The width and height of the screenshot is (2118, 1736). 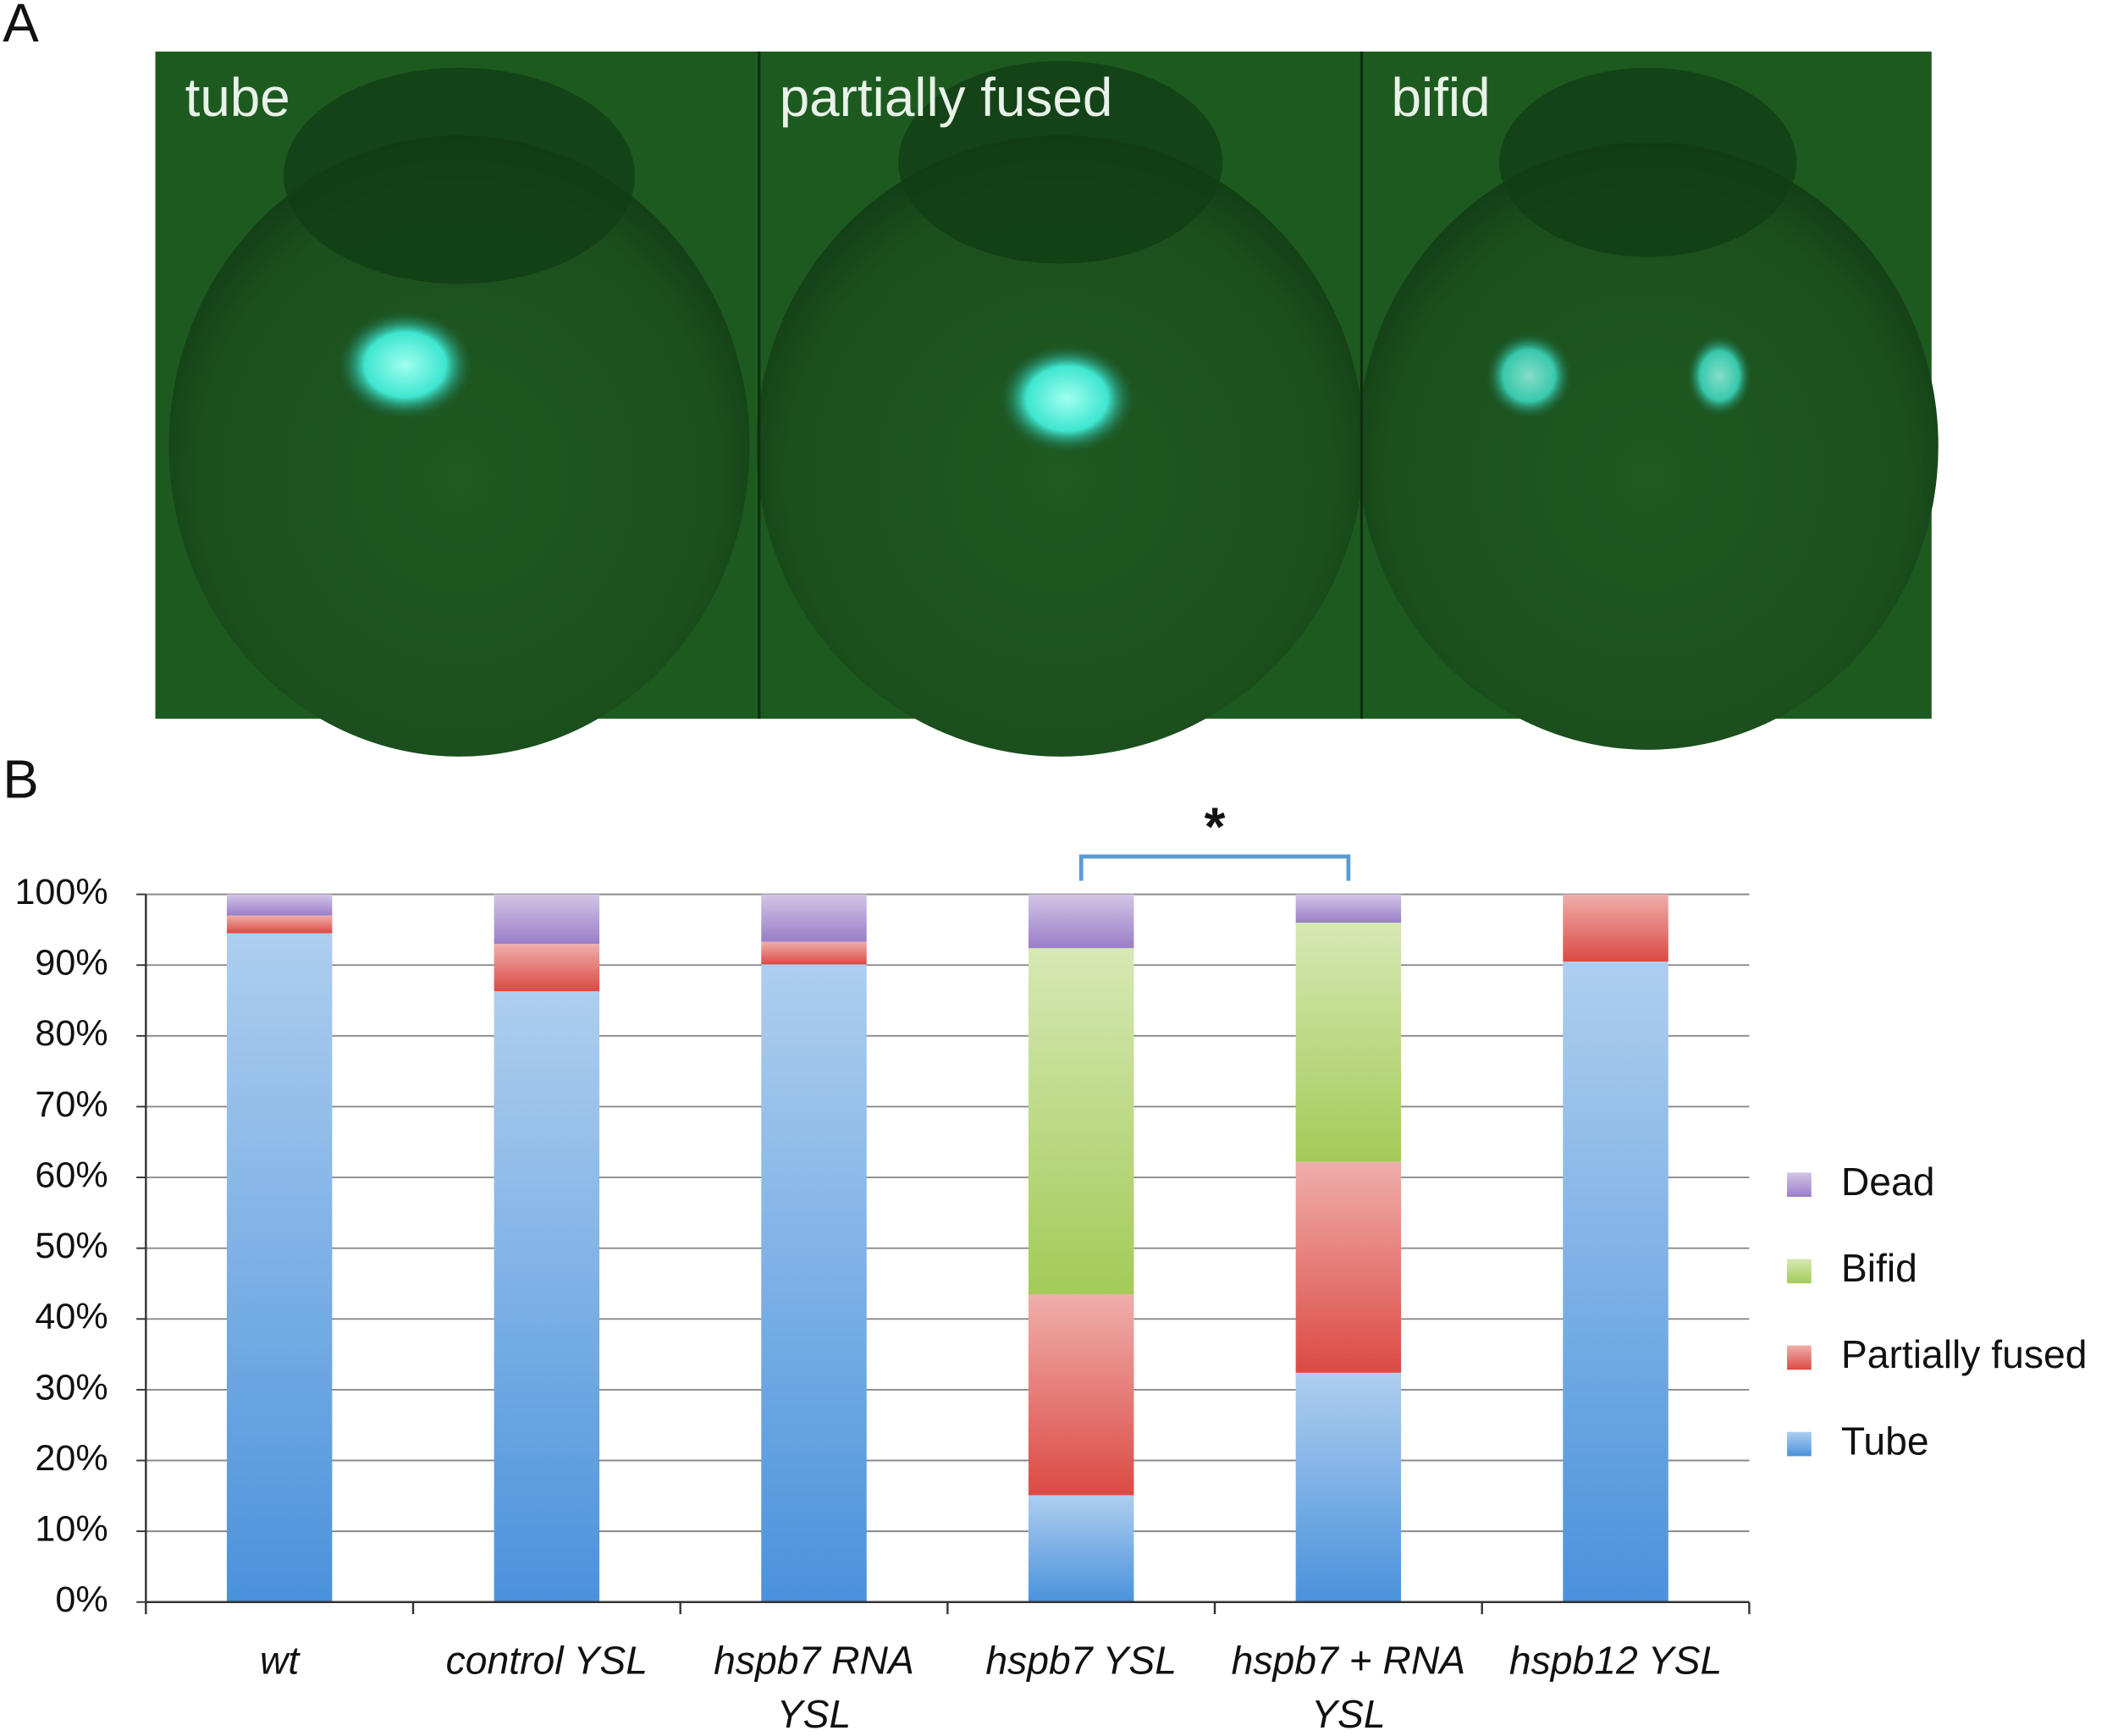 What do you see at coordinates (61, 892) in the screenshot?
I see `y-tick-label: 100%` at bounding box center [61, 892].